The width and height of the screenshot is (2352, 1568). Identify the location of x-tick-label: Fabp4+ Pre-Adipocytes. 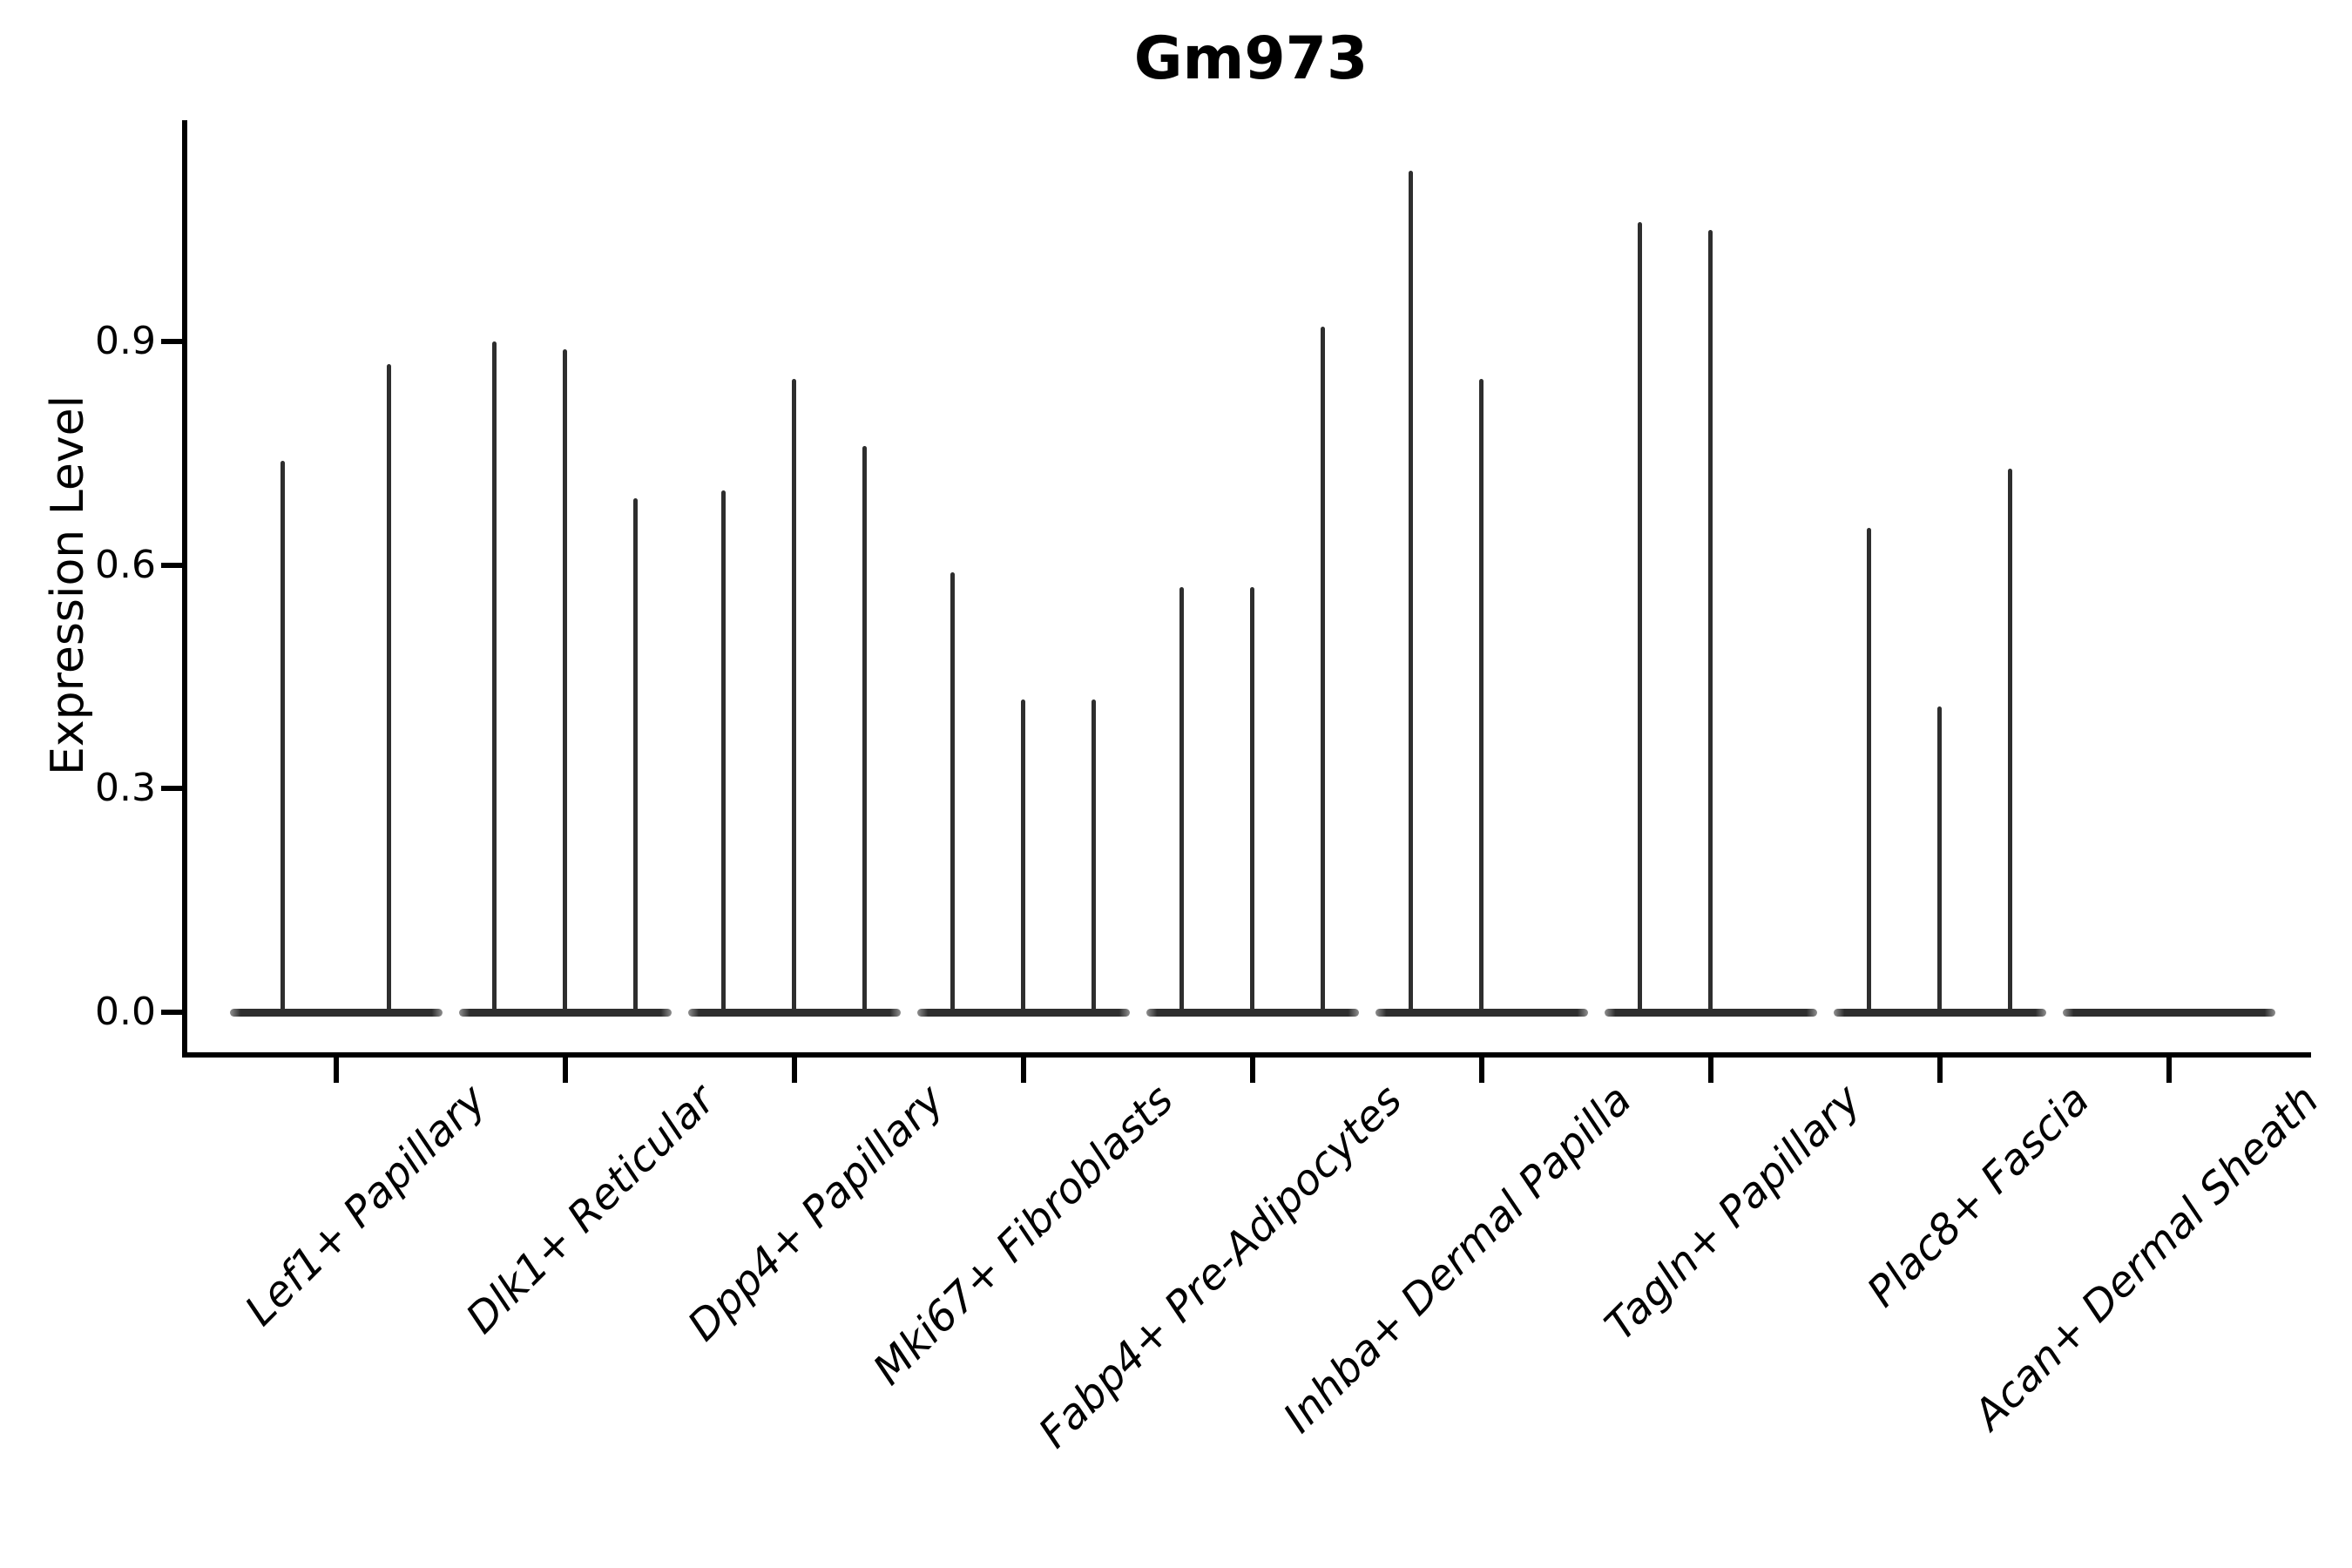
(1221, 1266).